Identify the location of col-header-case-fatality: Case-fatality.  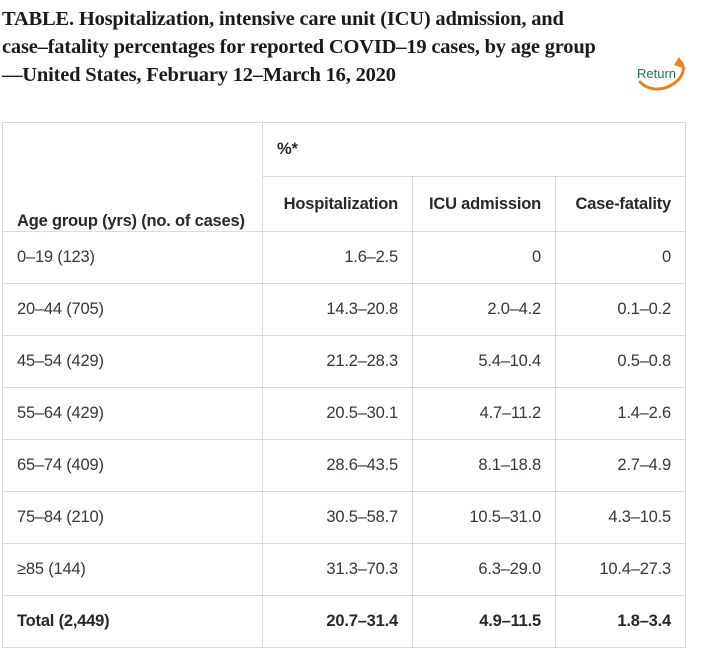
(620, 204).